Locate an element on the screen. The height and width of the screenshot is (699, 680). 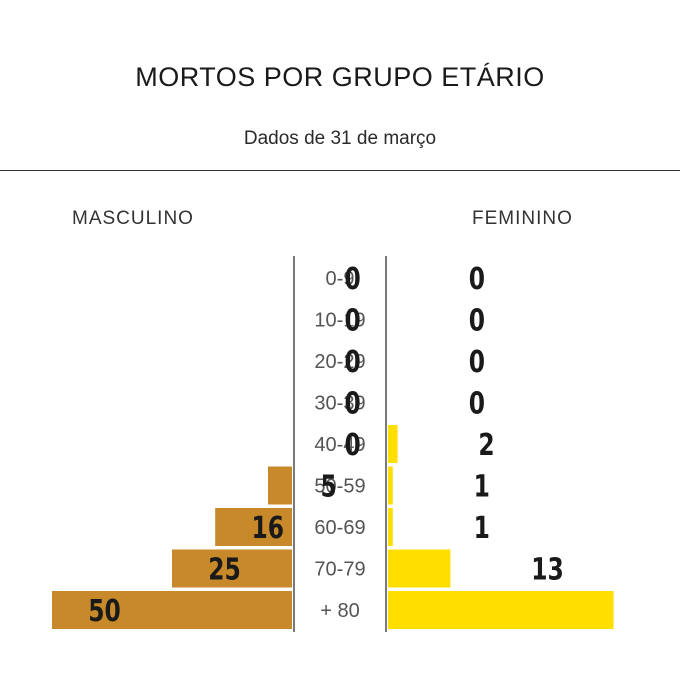
age-group-label: 40-49 is located at coordinates (339, 445).